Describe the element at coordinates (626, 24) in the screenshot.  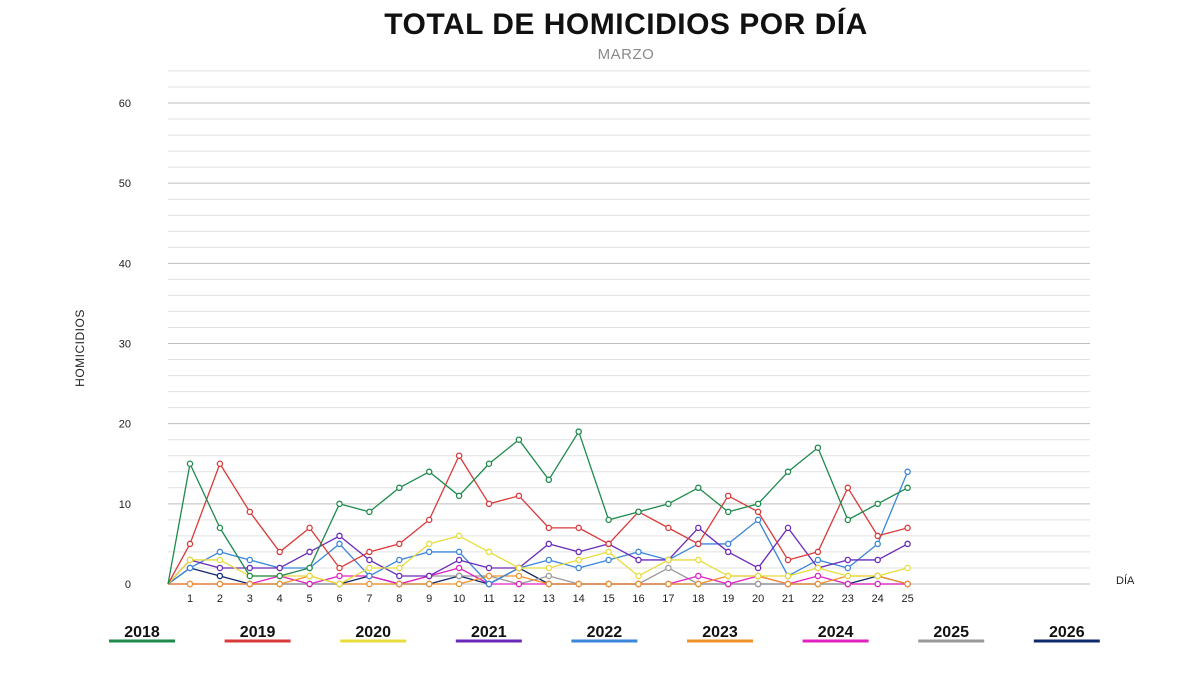
I see `chart-title: TOTAL DE HOMICIDIOS POR DÍA` at that location.